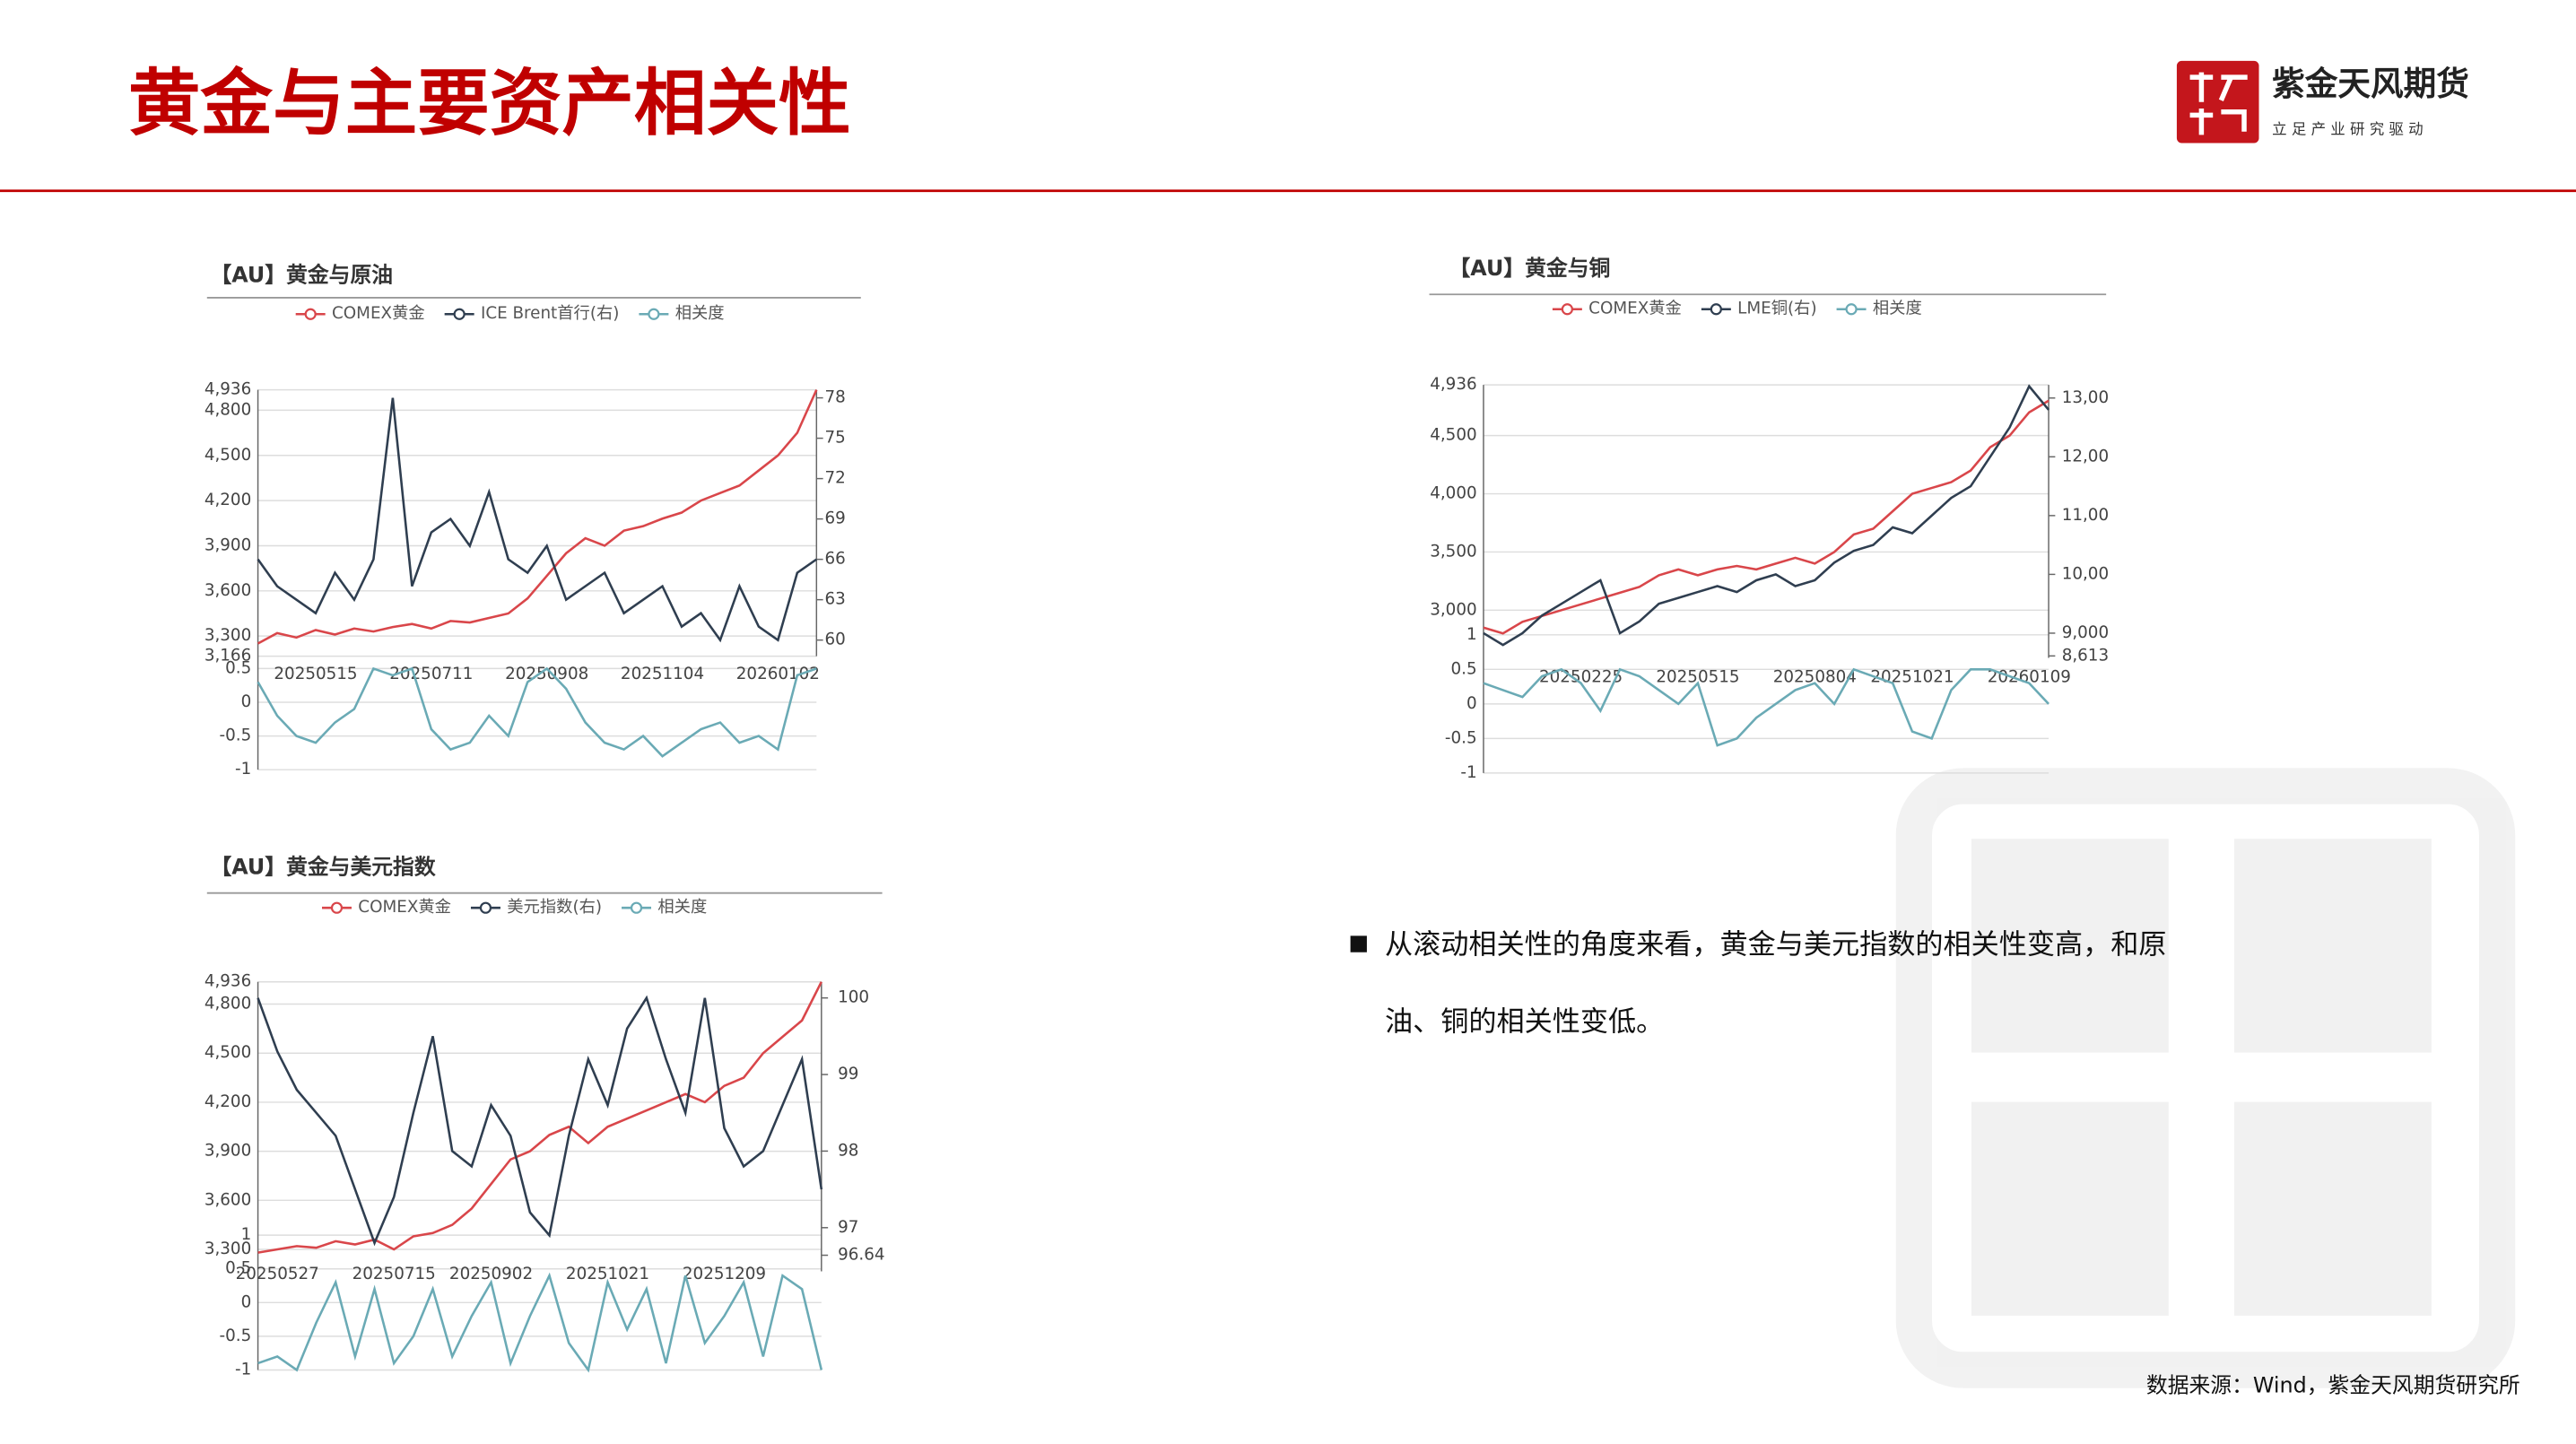 The image size is (2576, 1444). Describe the element at coordinates (861, 1255) in the screenshot. I see `y2-tick-label: 96.64` at that location.